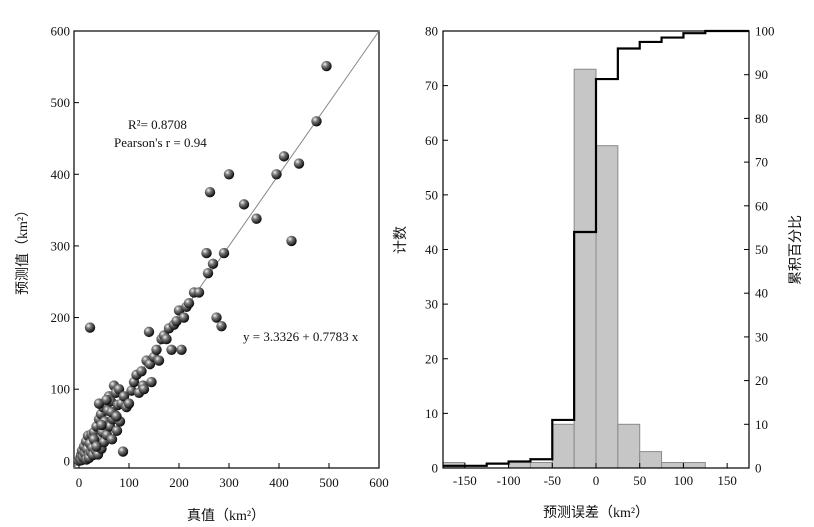 The width and height of the screenshot is (814, 527). What do you see at coordinates (509, 480) in the screenshot?
I see `x-tick-label: -100` at bounding box center [509, 480].